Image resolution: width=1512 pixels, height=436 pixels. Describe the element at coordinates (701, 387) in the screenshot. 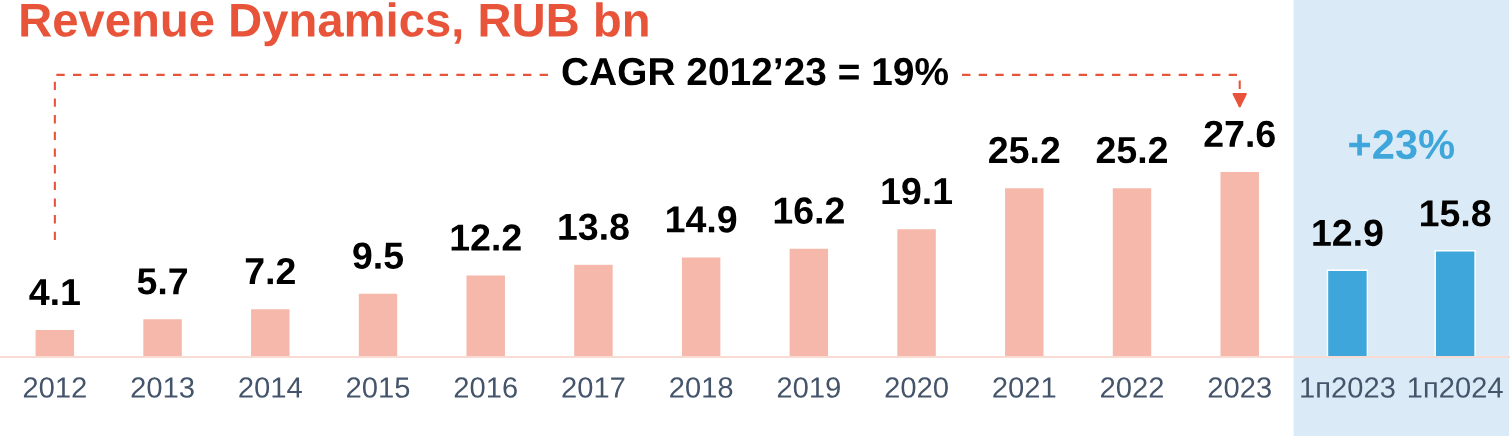

I see `x-tick-label: 2018` at that location.